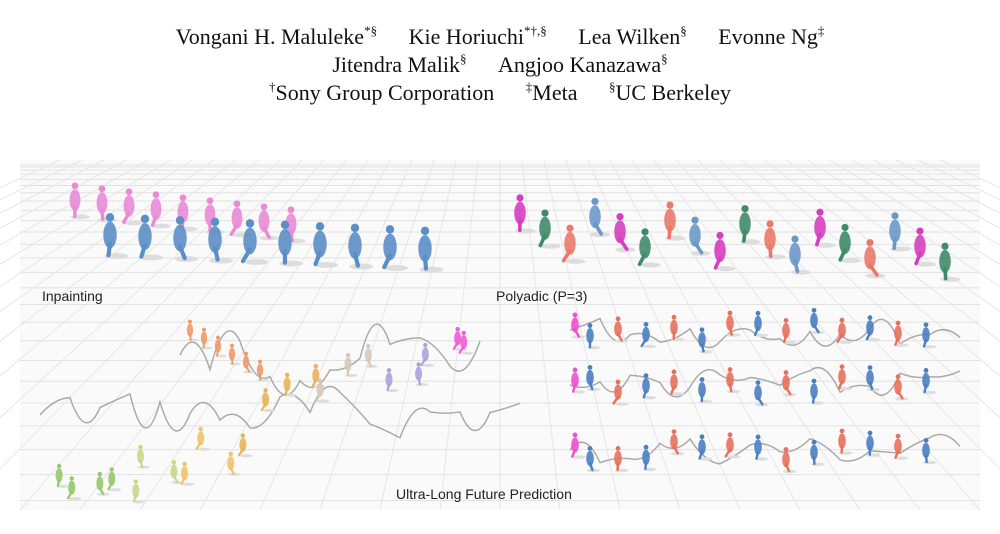  What do you see at coordinates (385, 92) in the screenshot?
I see `affiliation-name: Sony Group Corporation` at bounding box center [385, 92].